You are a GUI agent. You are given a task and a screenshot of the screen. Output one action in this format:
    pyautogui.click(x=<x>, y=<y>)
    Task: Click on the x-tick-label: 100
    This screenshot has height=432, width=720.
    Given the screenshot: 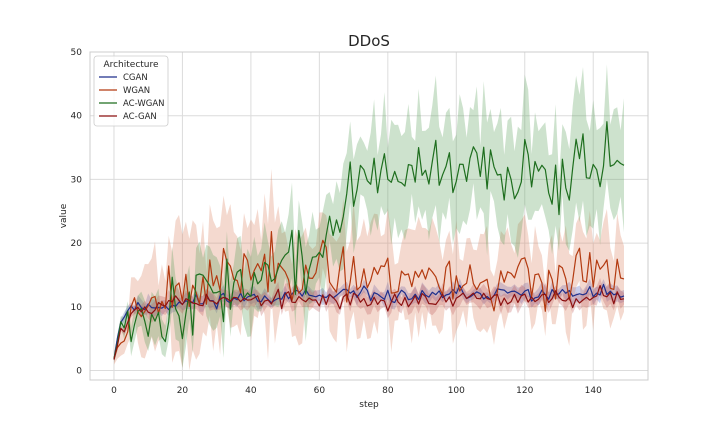 What is the action you would take?
    pyautogui.click(x=456, y=391)
    